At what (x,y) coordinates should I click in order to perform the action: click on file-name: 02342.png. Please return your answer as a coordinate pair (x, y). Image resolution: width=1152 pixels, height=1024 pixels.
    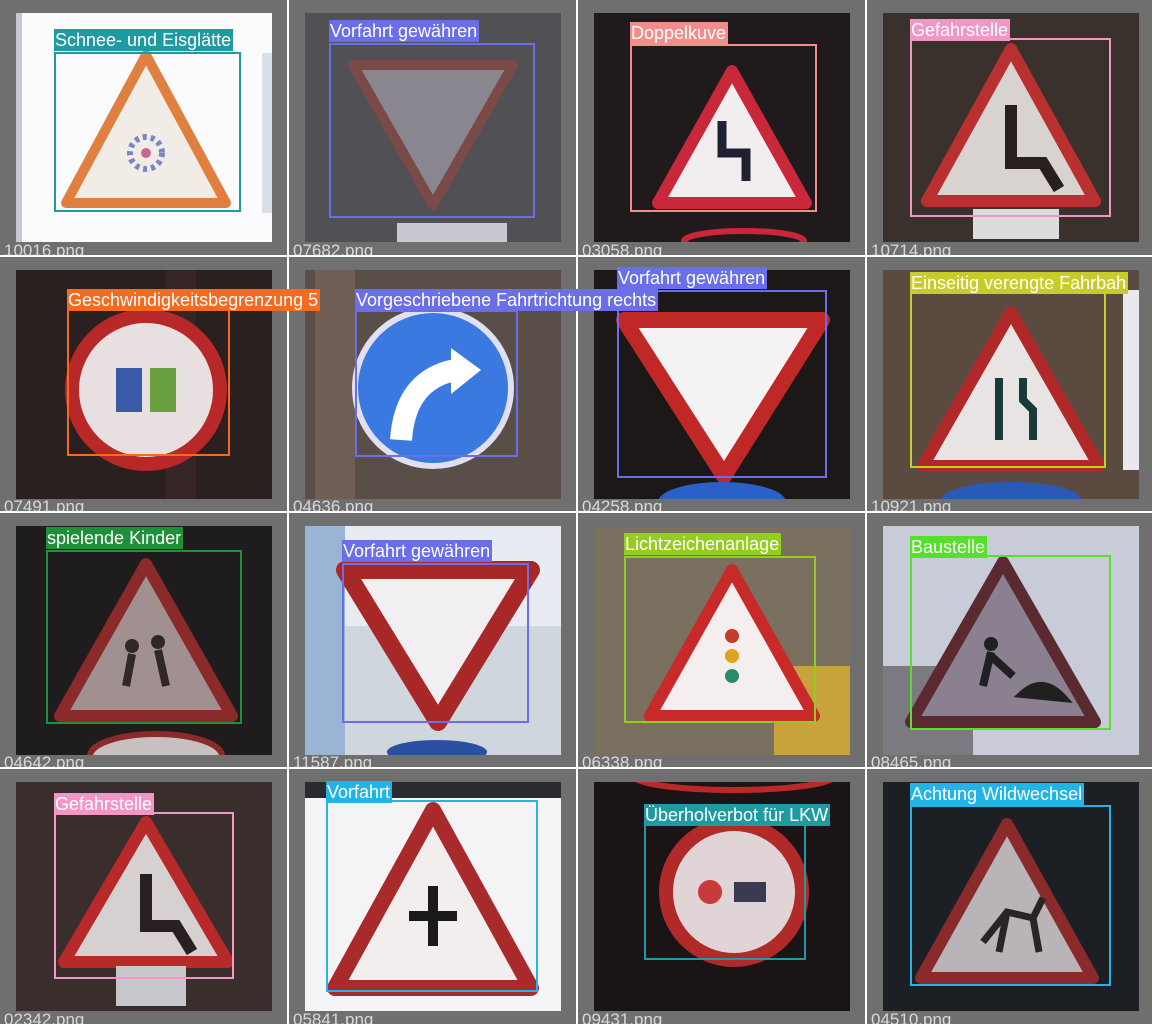
    Looking at the image, I should click on (44, 1017).